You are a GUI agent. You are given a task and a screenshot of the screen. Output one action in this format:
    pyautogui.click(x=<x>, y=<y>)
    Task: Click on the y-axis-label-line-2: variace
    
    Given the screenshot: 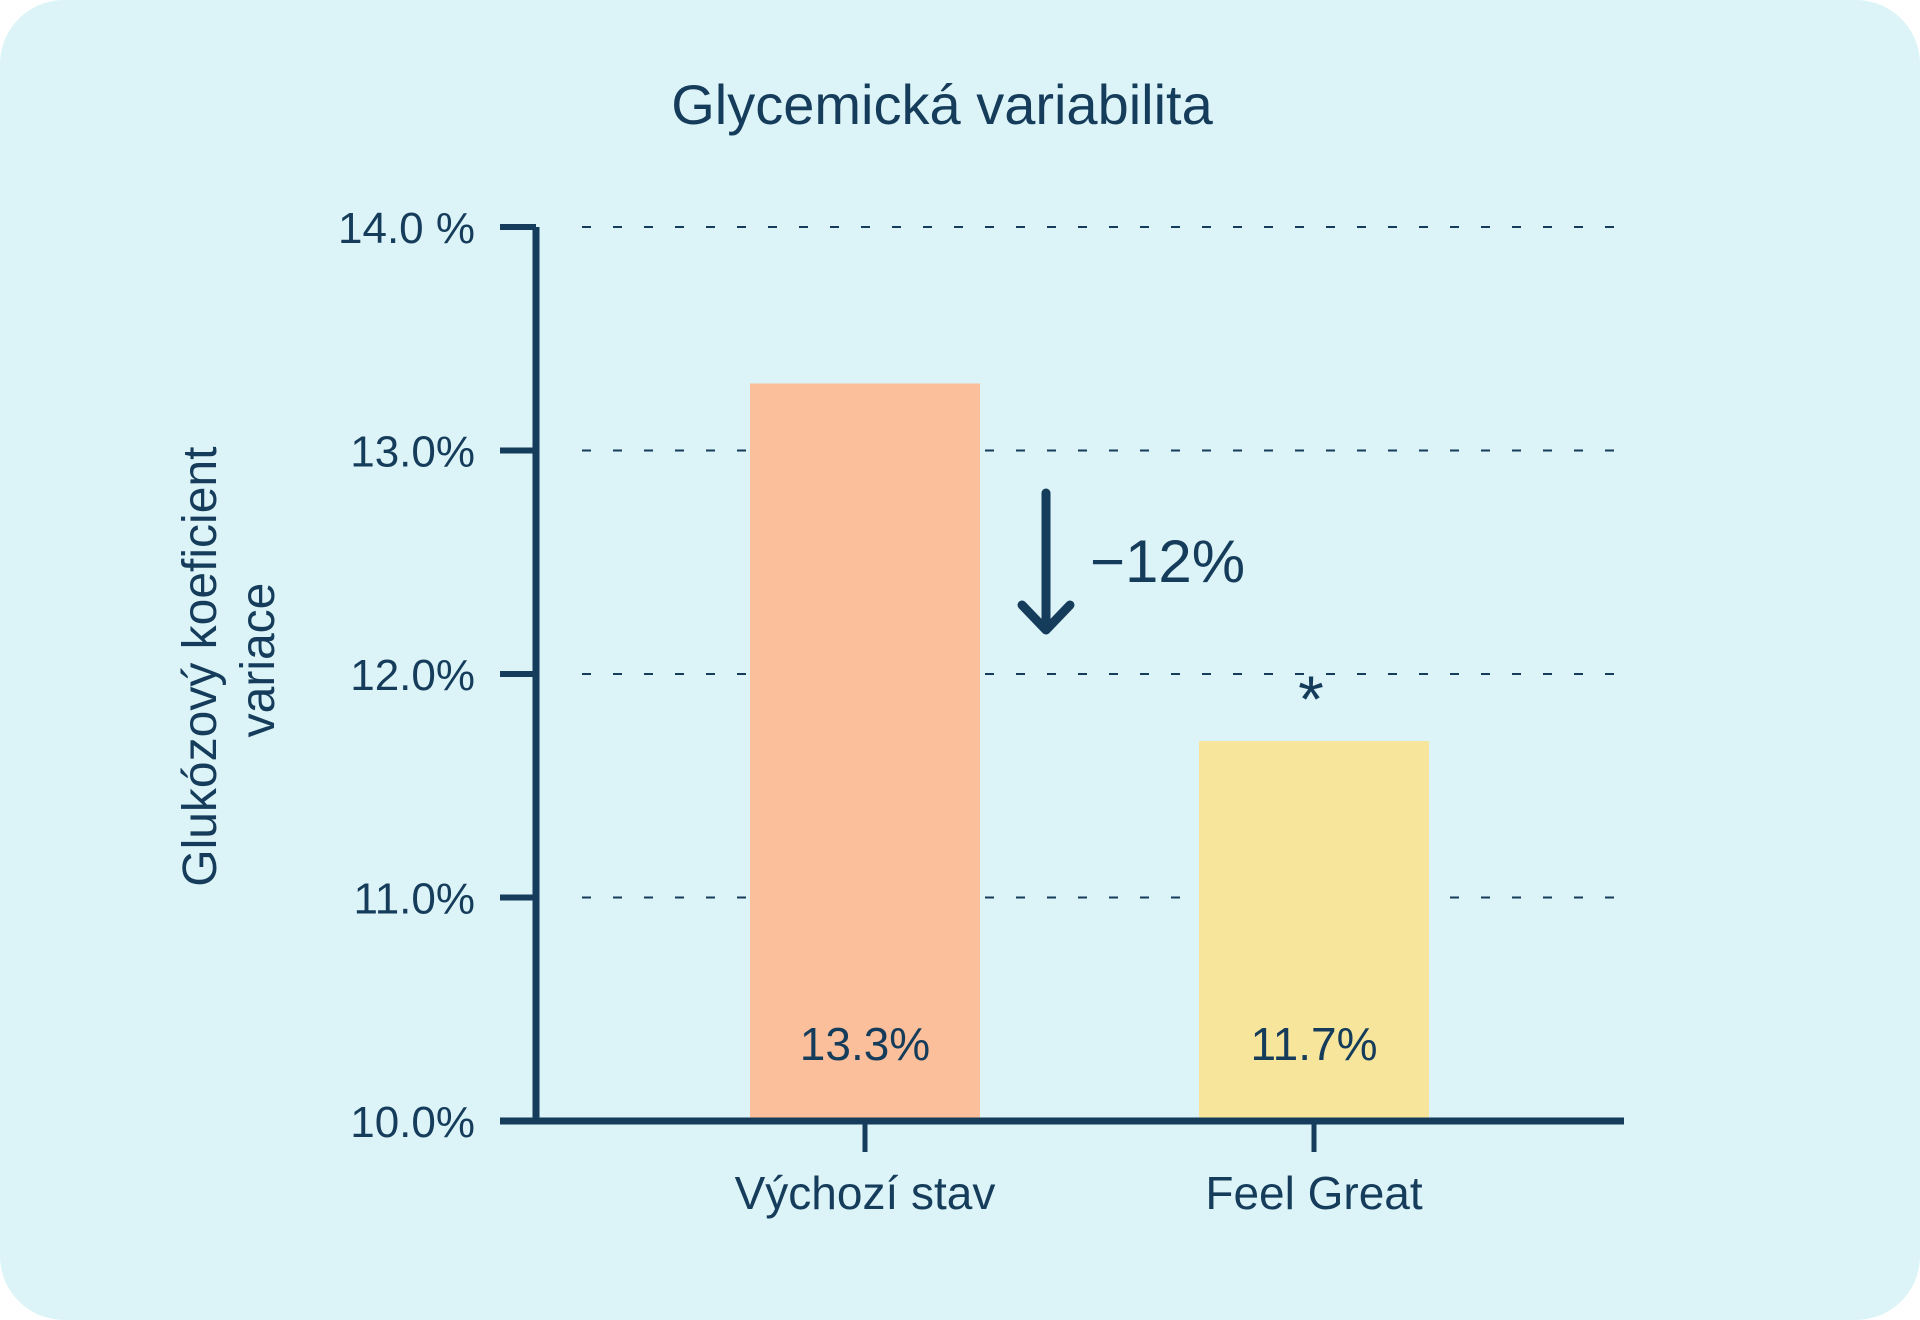 What is the action you would take?
    pyautogui.click(x=258, y=660)
    